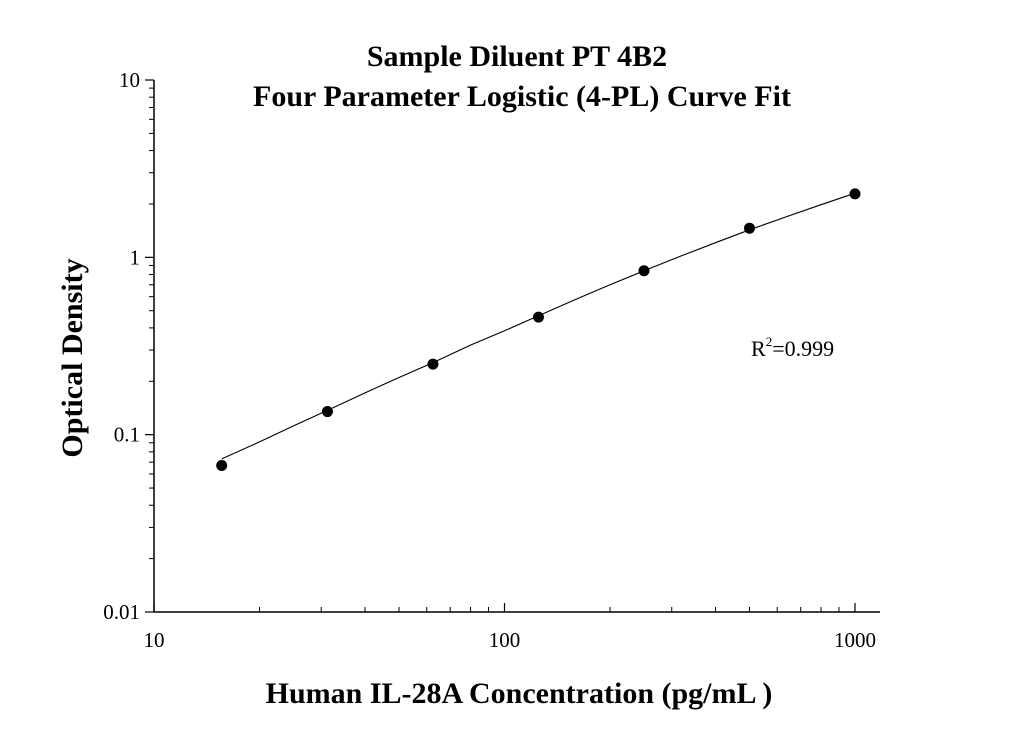 The height and width of the screenshot is (730, 1009). What do you see at coordinates (517, 56) in the screenshot?
I see `chart-title: Sample Diluent PT 4B2` at bounding box center [517, 56].